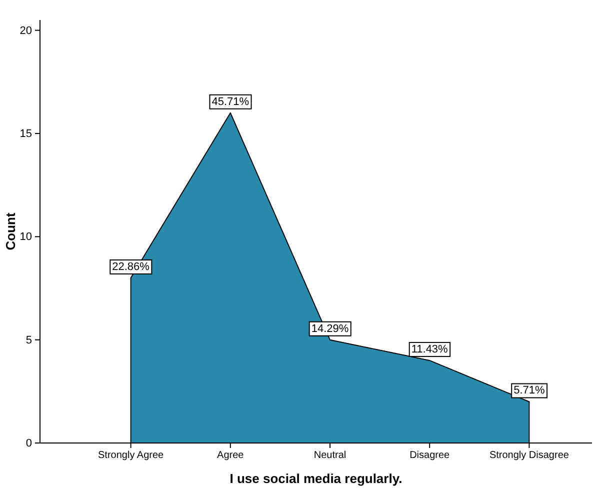 The height and width of the screenshot is (492, 598). I want to click on x-tick-label: Disagree, so click(430, 456).